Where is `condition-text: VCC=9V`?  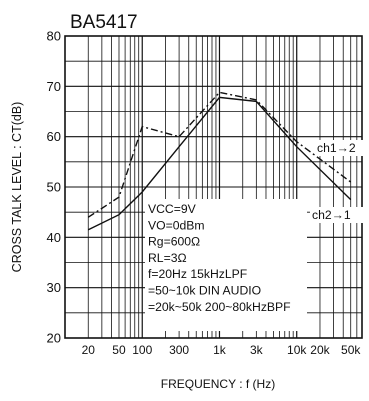 condition-text: VCC=9V is located at coordinates (172, 209).